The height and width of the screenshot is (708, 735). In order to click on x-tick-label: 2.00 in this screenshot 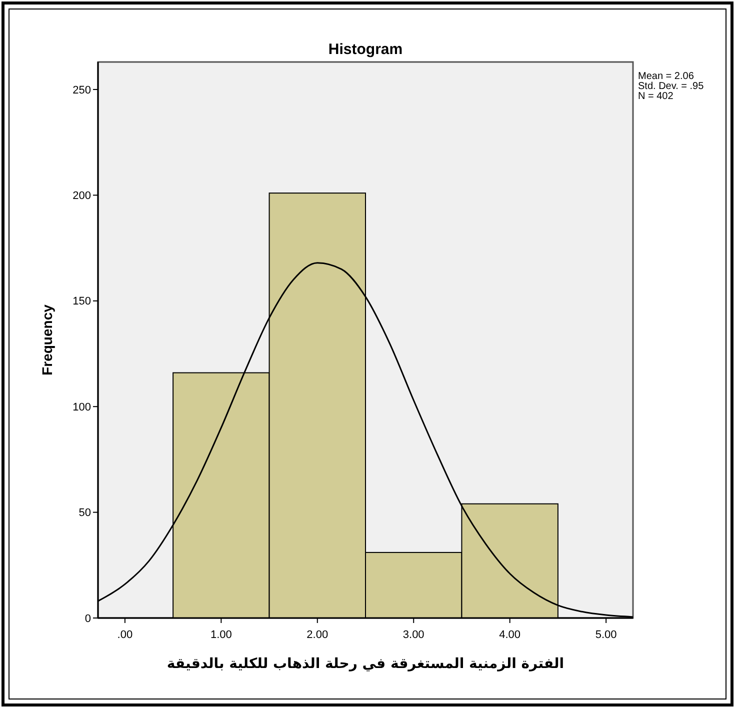, I will do `click(317, 635)`.